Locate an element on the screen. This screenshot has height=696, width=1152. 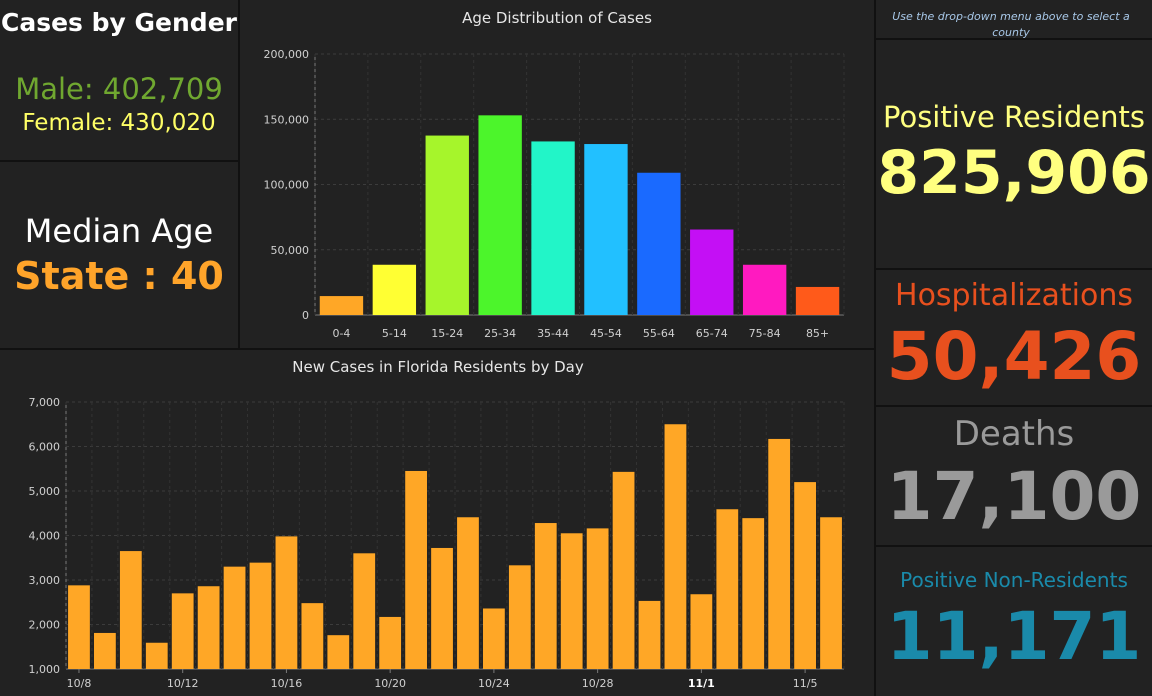
median-age-state: State : 40 is located at coordinates (119, 276).